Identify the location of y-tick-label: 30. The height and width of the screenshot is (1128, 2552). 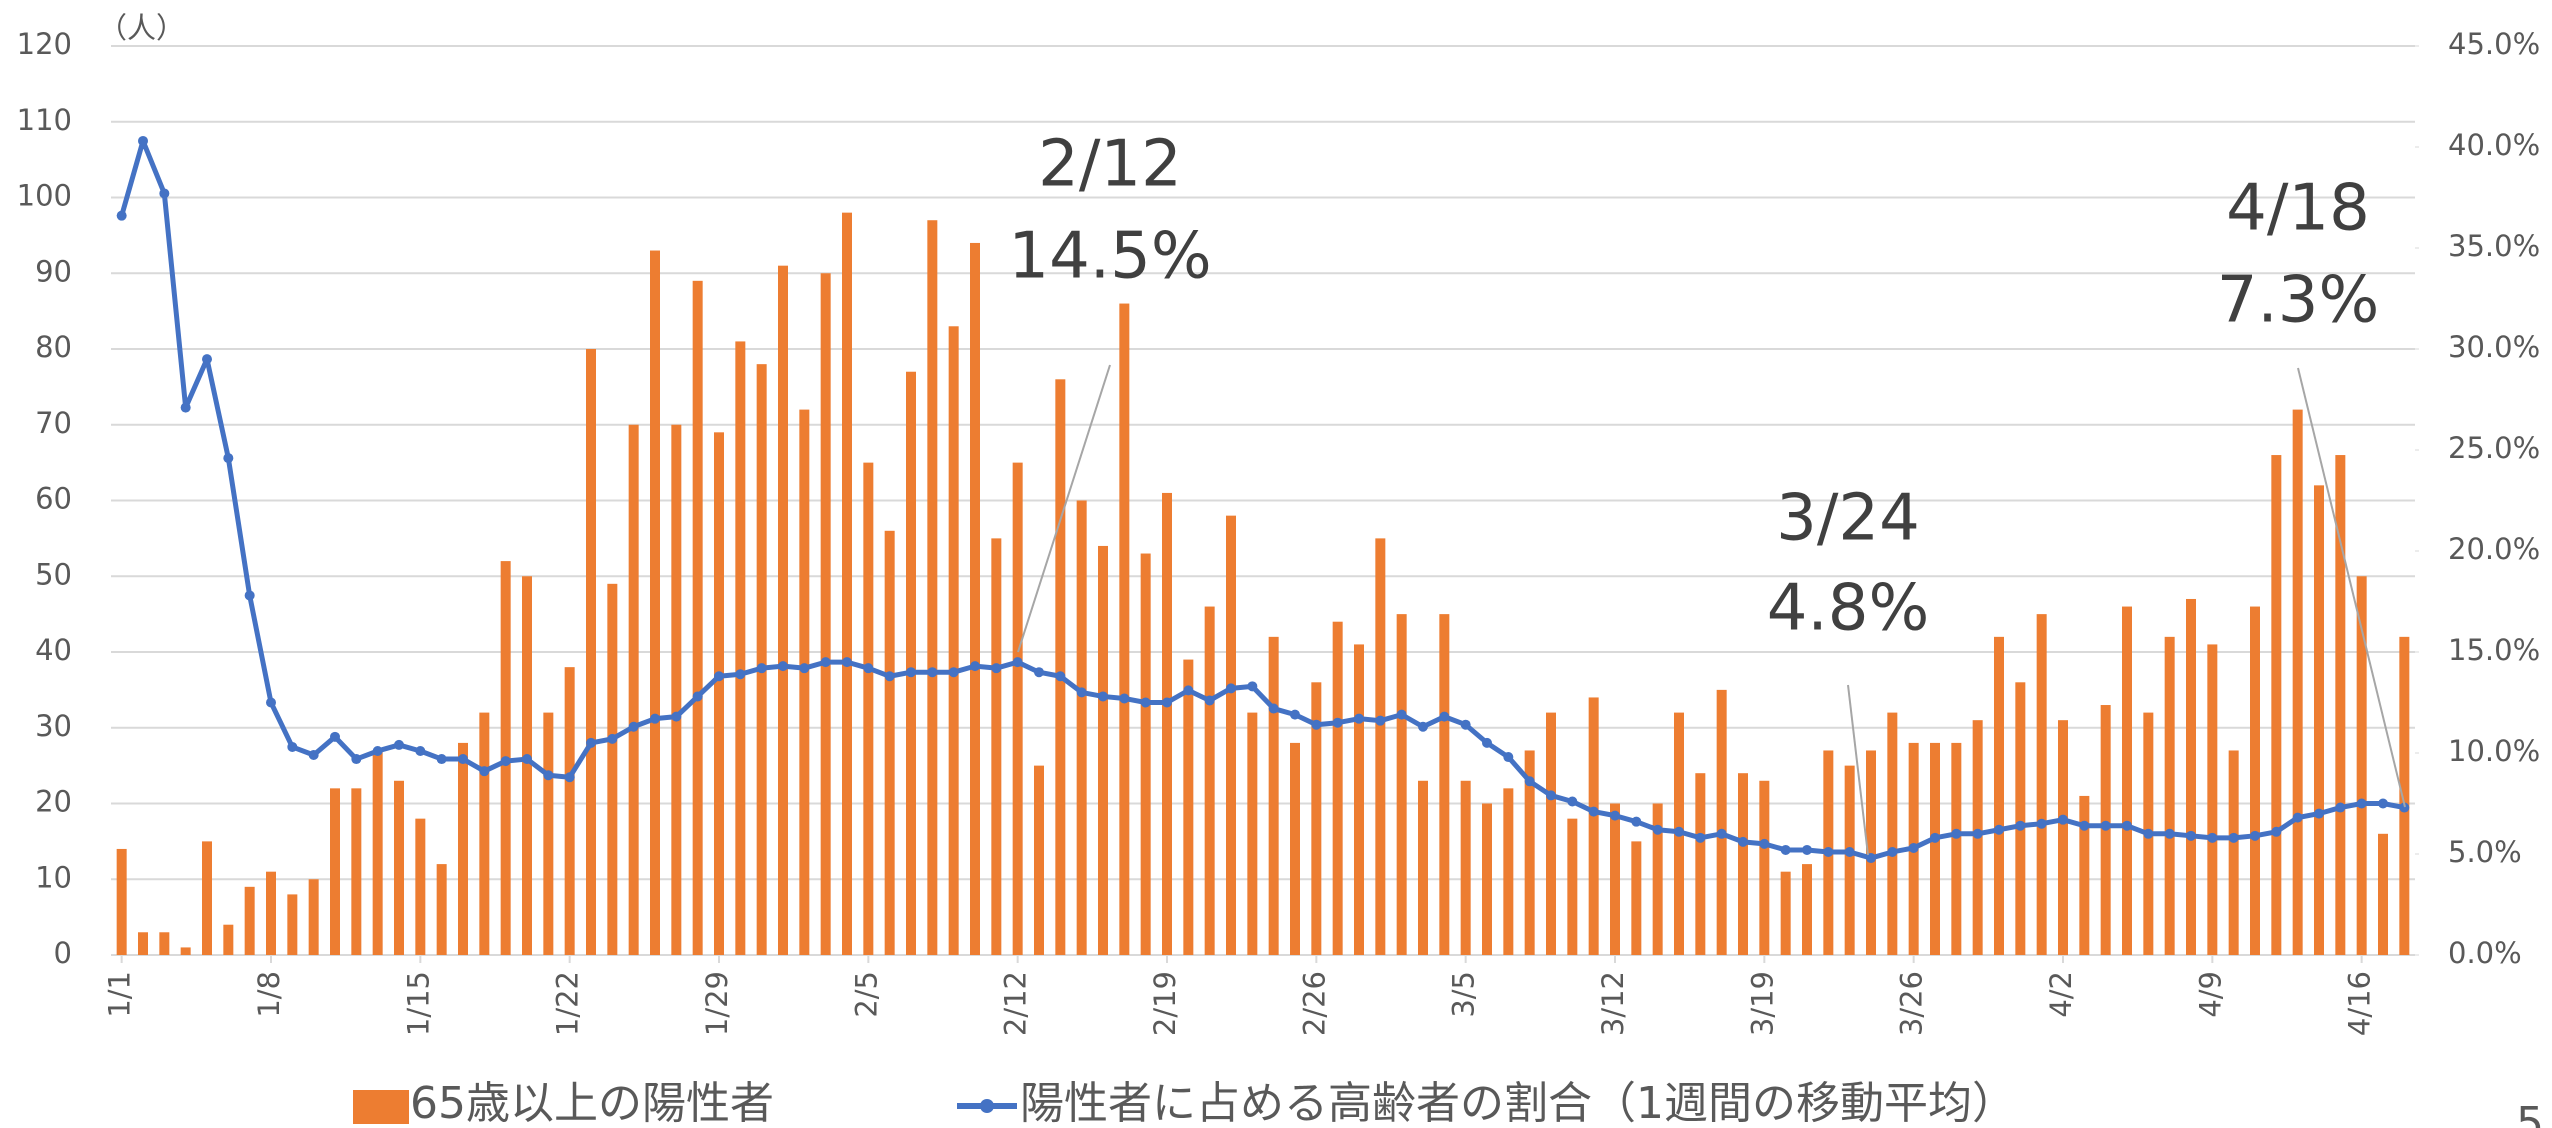
(53, 726).